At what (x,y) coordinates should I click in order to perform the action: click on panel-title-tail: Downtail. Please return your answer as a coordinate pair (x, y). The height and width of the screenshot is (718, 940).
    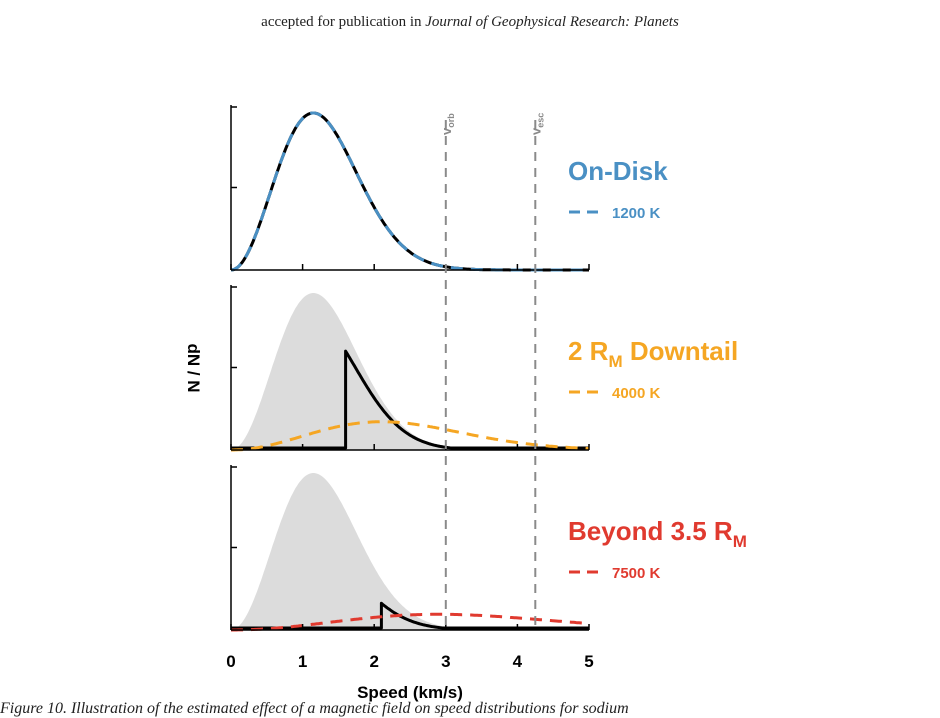
    Looking at the image, I should click on (681, 351).